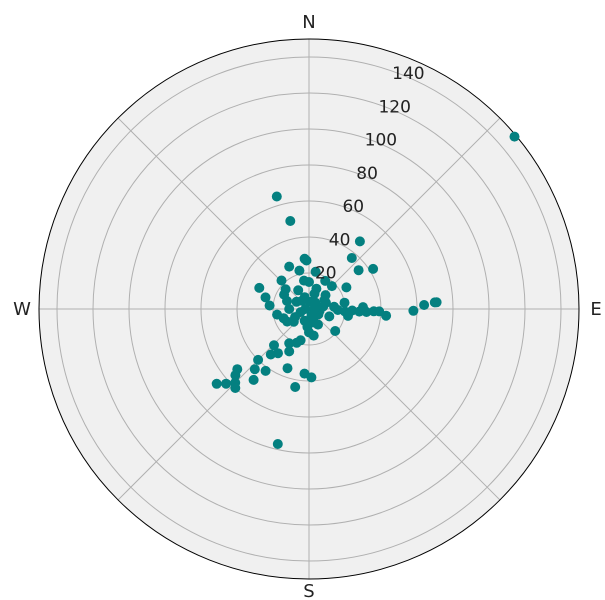 The image size is (605, 600). I want to click on radial-tick-label-40: 40, so click(340, 241).